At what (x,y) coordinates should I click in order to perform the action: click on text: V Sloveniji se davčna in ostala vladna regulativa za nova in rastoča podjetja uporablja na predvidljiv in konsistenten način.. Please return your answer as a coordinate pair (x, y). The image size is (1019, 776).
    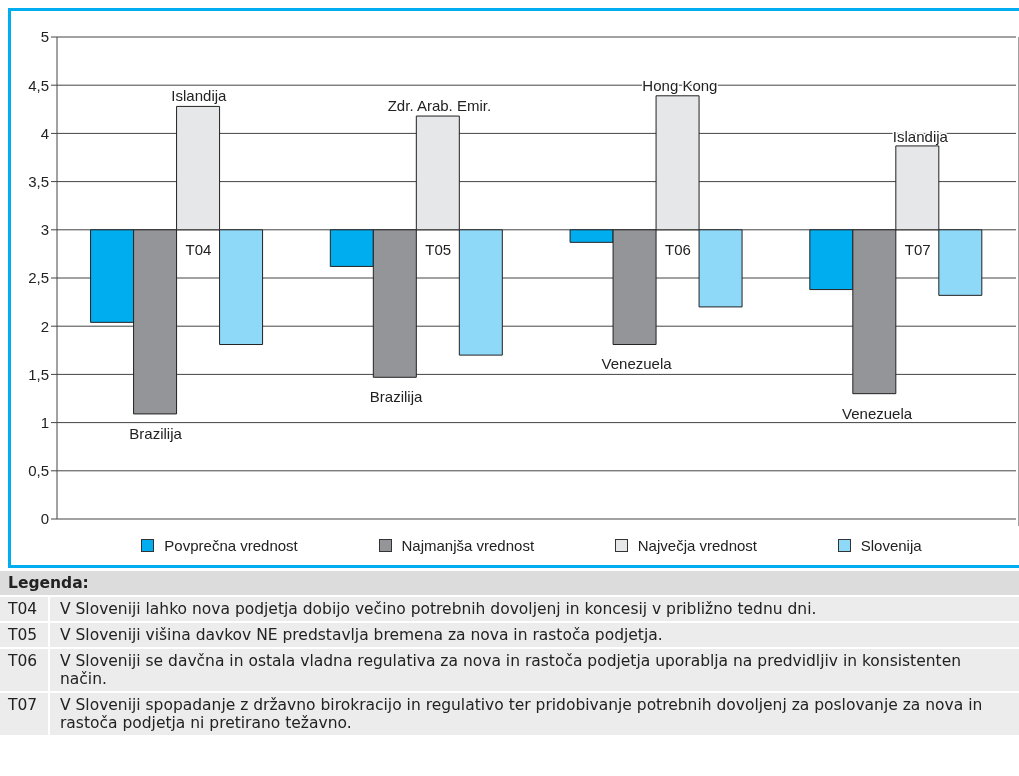
    Looking at the image, I should click on (510, 670).